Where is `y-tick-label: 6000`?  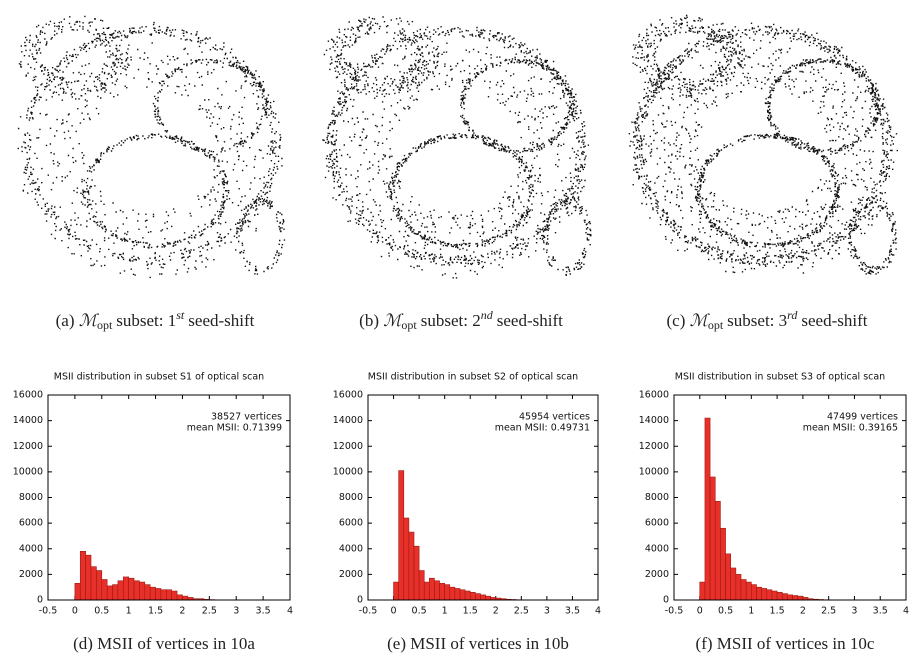
y-tick-label: 6000 is located at coordinates (657, 523).